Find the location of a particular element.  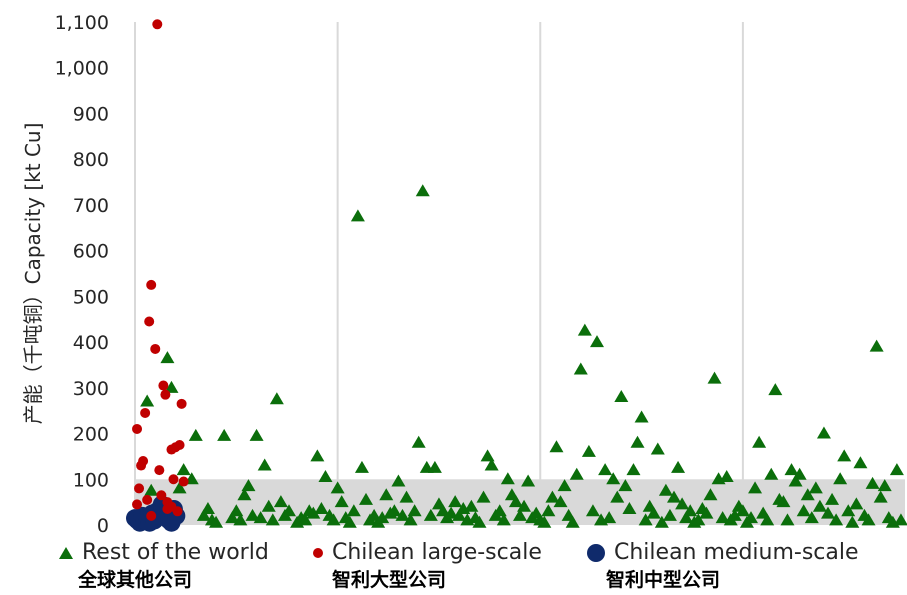

circle-marker-icon is located at coordinates (318, 552).